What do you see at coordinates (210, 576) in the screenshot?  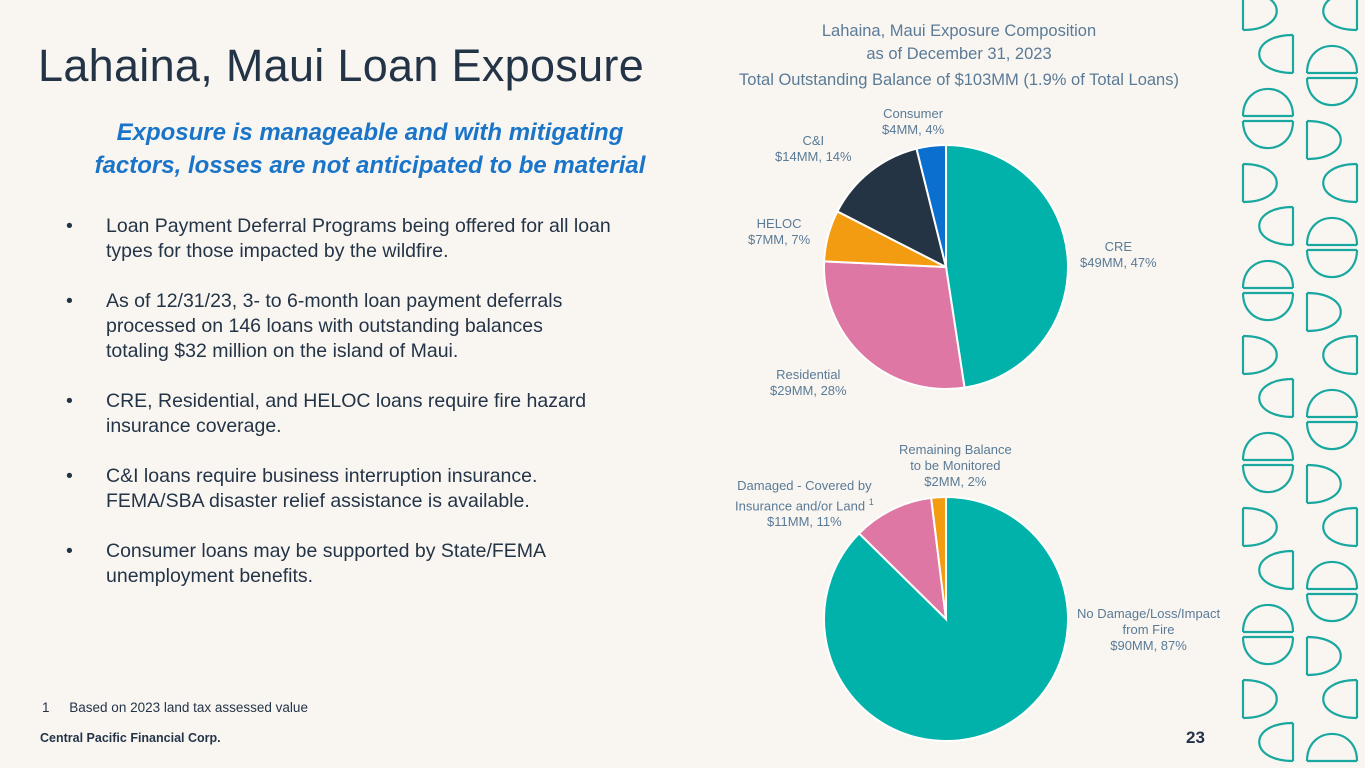 I see `bullet-line: unemployment benefits.` at bounding box center [210, 576].